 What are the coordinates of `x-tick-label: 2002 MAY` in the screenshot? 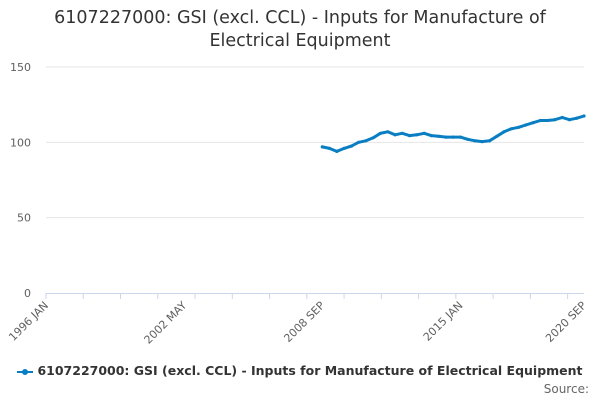 It's located at (166, 323).